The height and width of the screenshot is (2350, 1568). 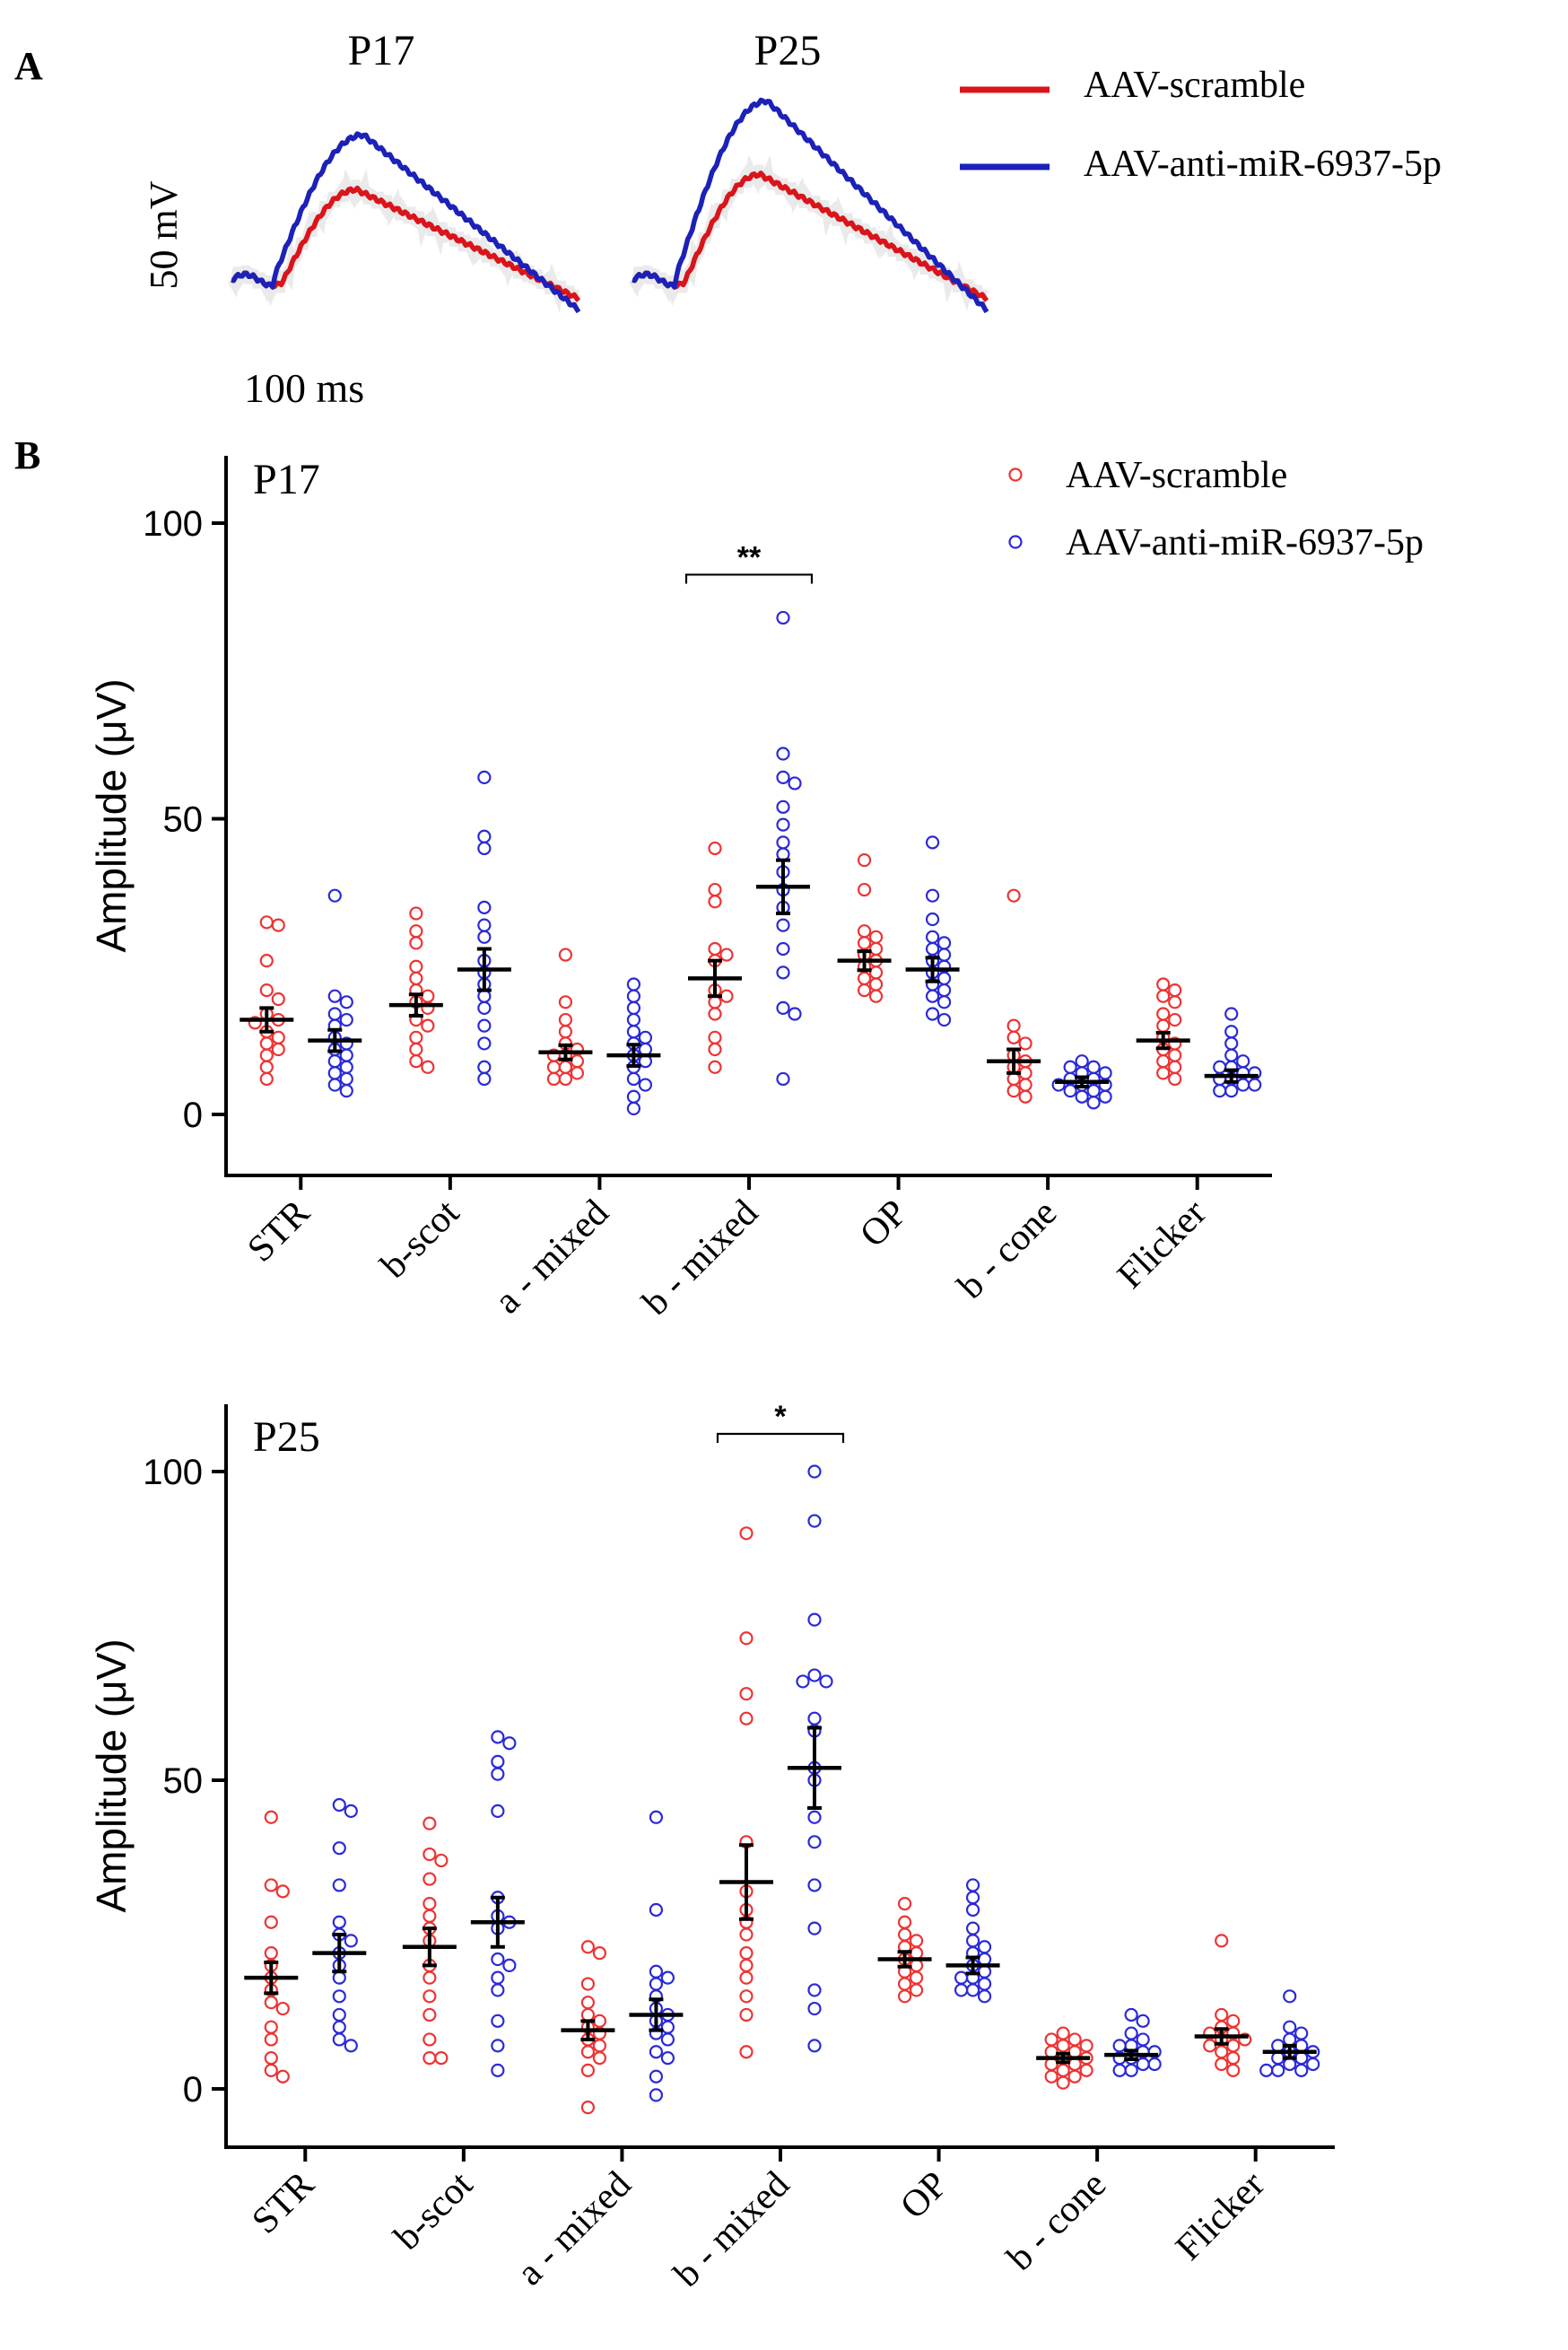 I want to click on legend-b-scramble-marker, so click(x=1016, y=475).